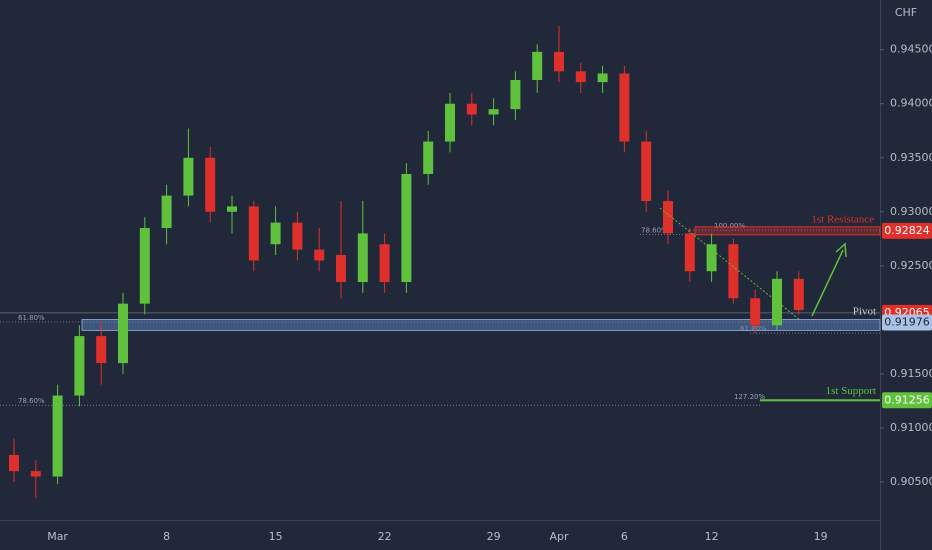 The height and width of the screenshot is (550, 932). Describe the element at coordinates (31, 318) in the screenshot. I see `fib-label: 61.80%` at that location.